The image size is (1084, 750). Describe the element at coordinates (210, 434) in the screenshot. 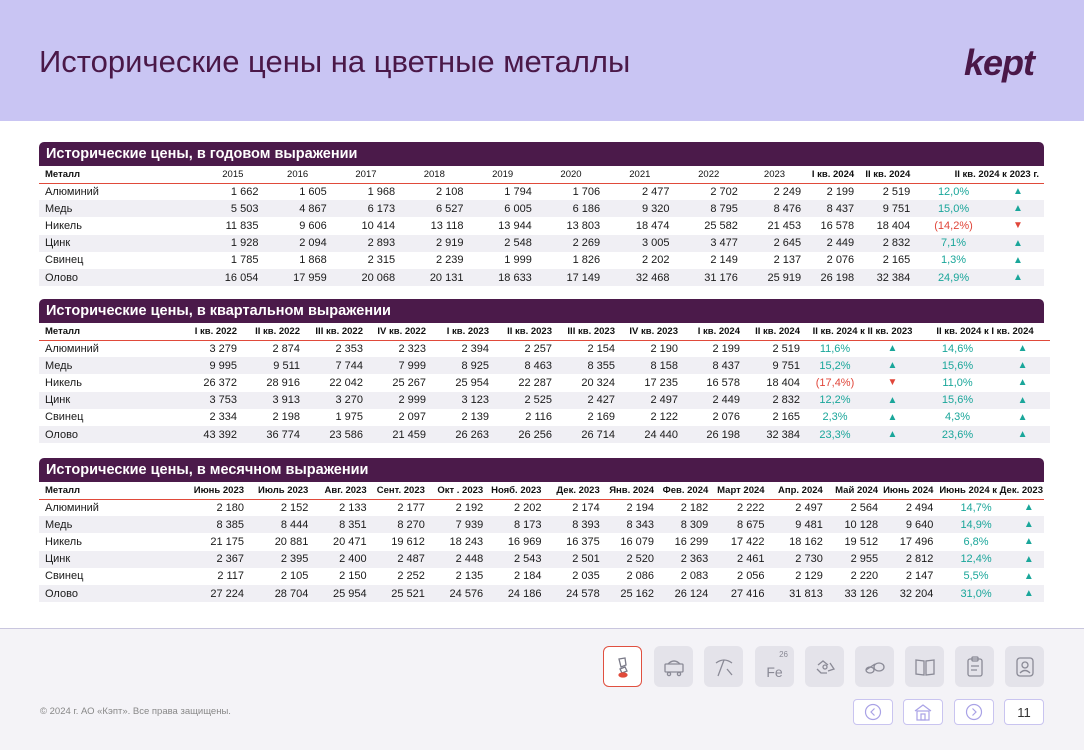

I see `price-cell: 43 392` at that location.